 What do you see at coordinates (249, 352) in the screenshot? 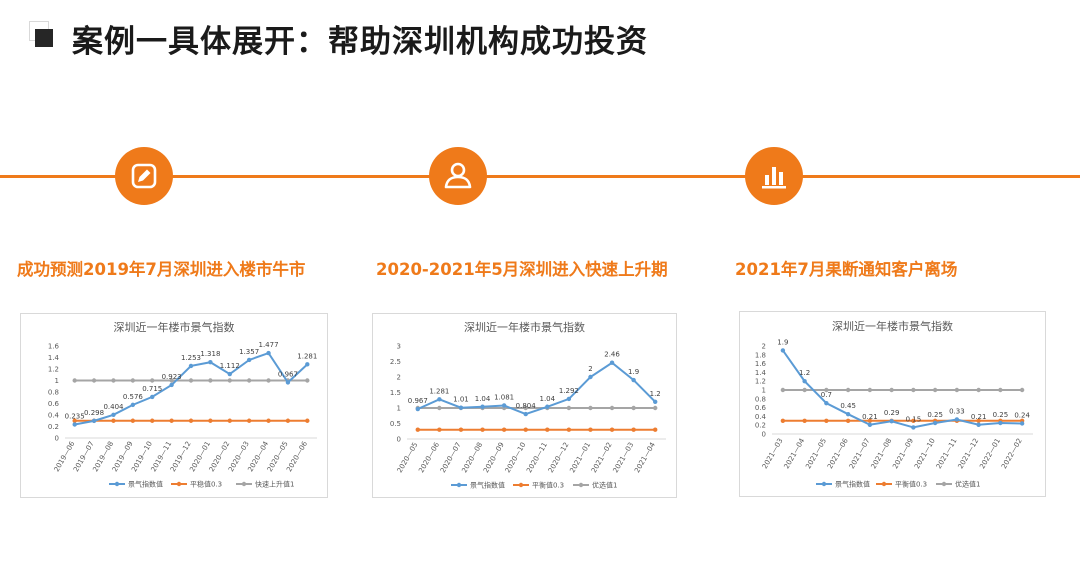
I see `data-label: 1.357` at bounding box center [249, 352].